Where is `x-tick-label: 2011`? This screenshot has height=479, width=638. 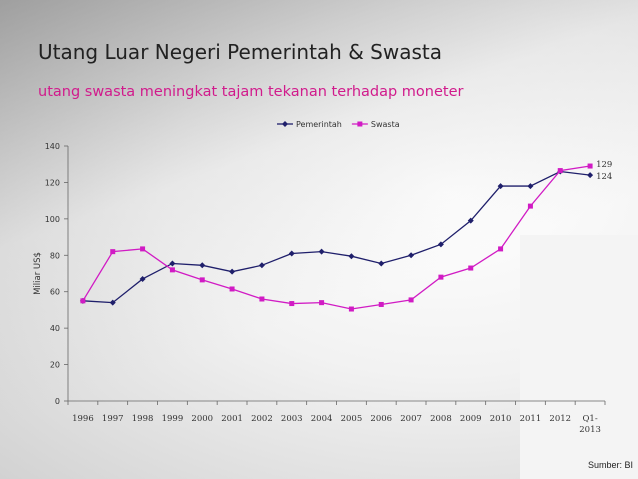
x-tick-label: 2011 is located at coordinates (531, 419).